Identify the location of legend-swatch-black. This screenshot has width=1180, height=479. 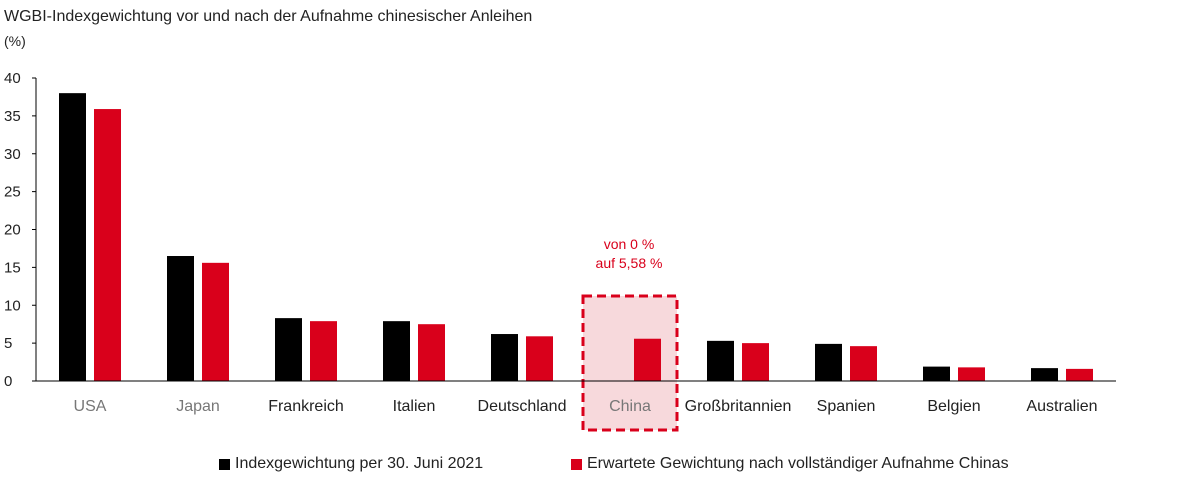
(224, 464).